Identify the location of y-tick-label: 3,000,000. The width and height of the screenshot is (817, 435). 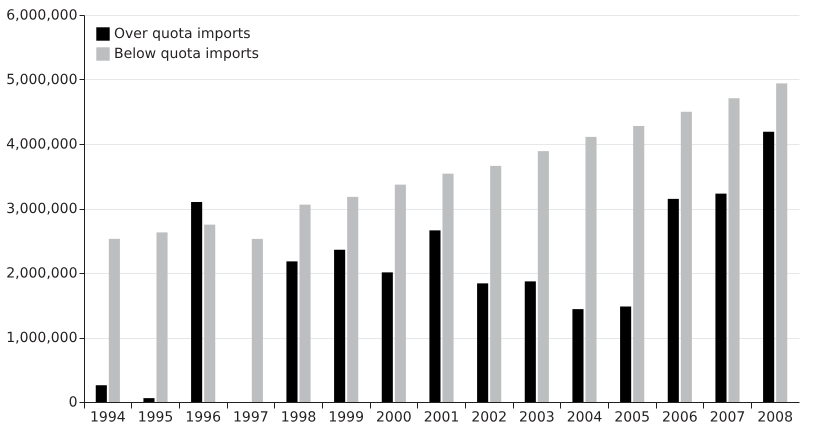
(42, 209).